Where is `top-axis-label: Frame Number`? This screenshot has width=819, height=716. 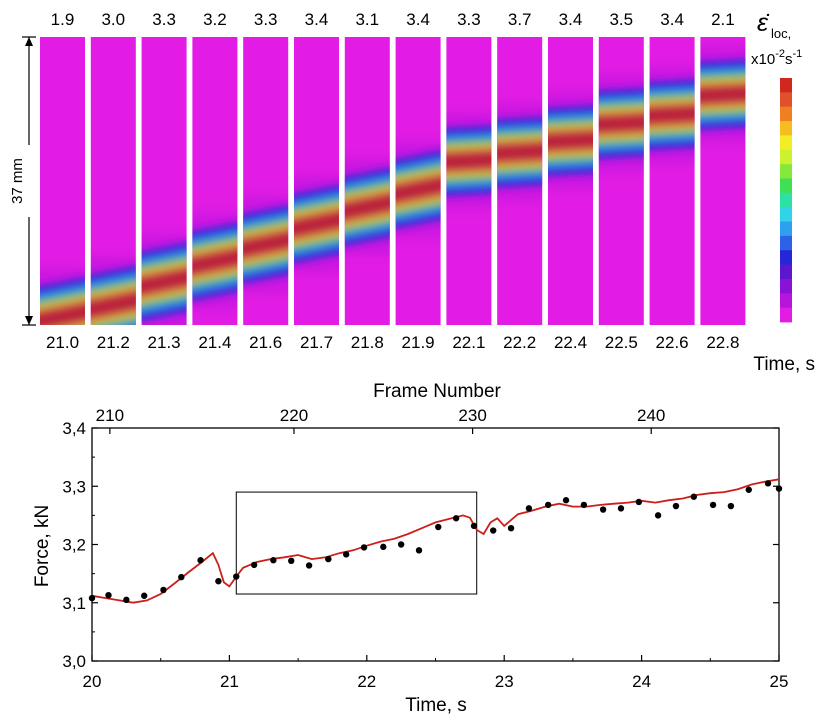
top-axis-label: Frame Number is located at coordinates (437, 391).